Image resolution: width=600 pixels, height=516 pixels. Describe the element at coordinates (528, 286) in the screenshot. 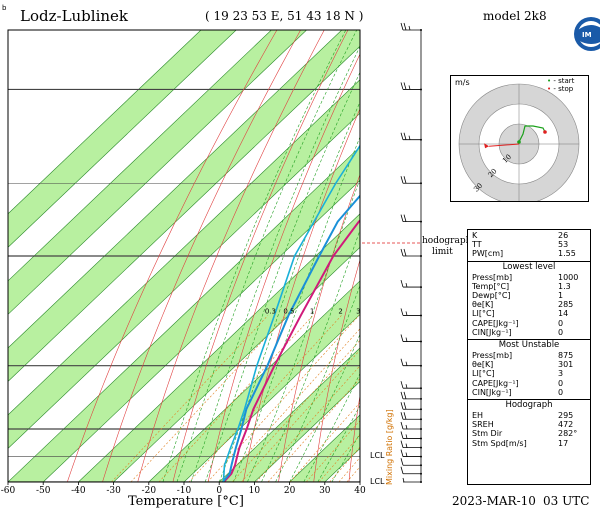

I see `index-row: Temp[°C]1.3` at that location.